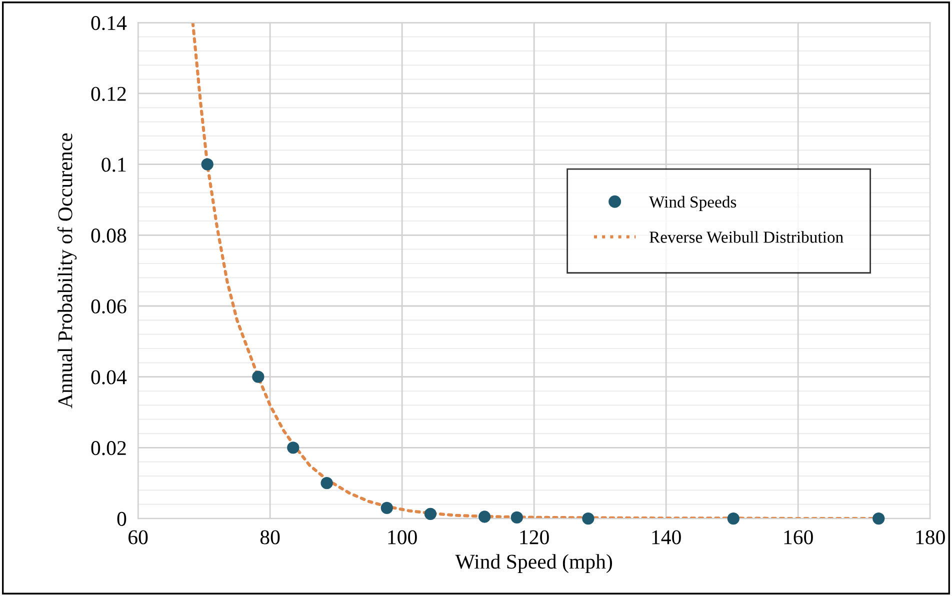 This screenshot has height=596, width=952. Describe the element at coordinates (270, 537) in the screenshot. I see `x-tick-label: 80` at that location.